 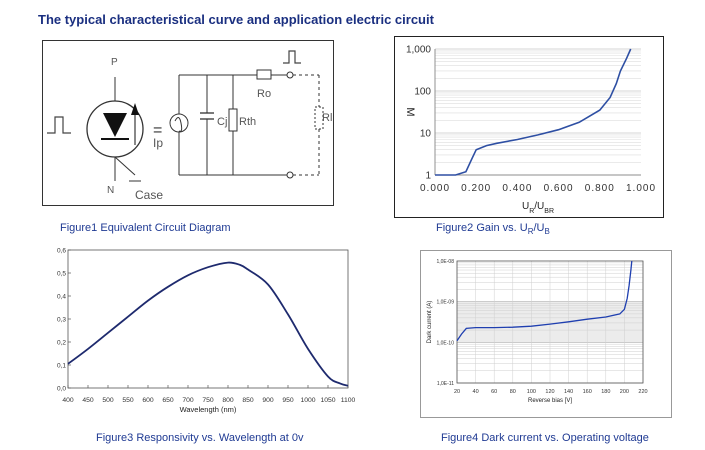 What do you see at coordinates (539, 228) in the screenshot?
I see `figure2-caption-mid: /U` at bounding box center [539, 228].